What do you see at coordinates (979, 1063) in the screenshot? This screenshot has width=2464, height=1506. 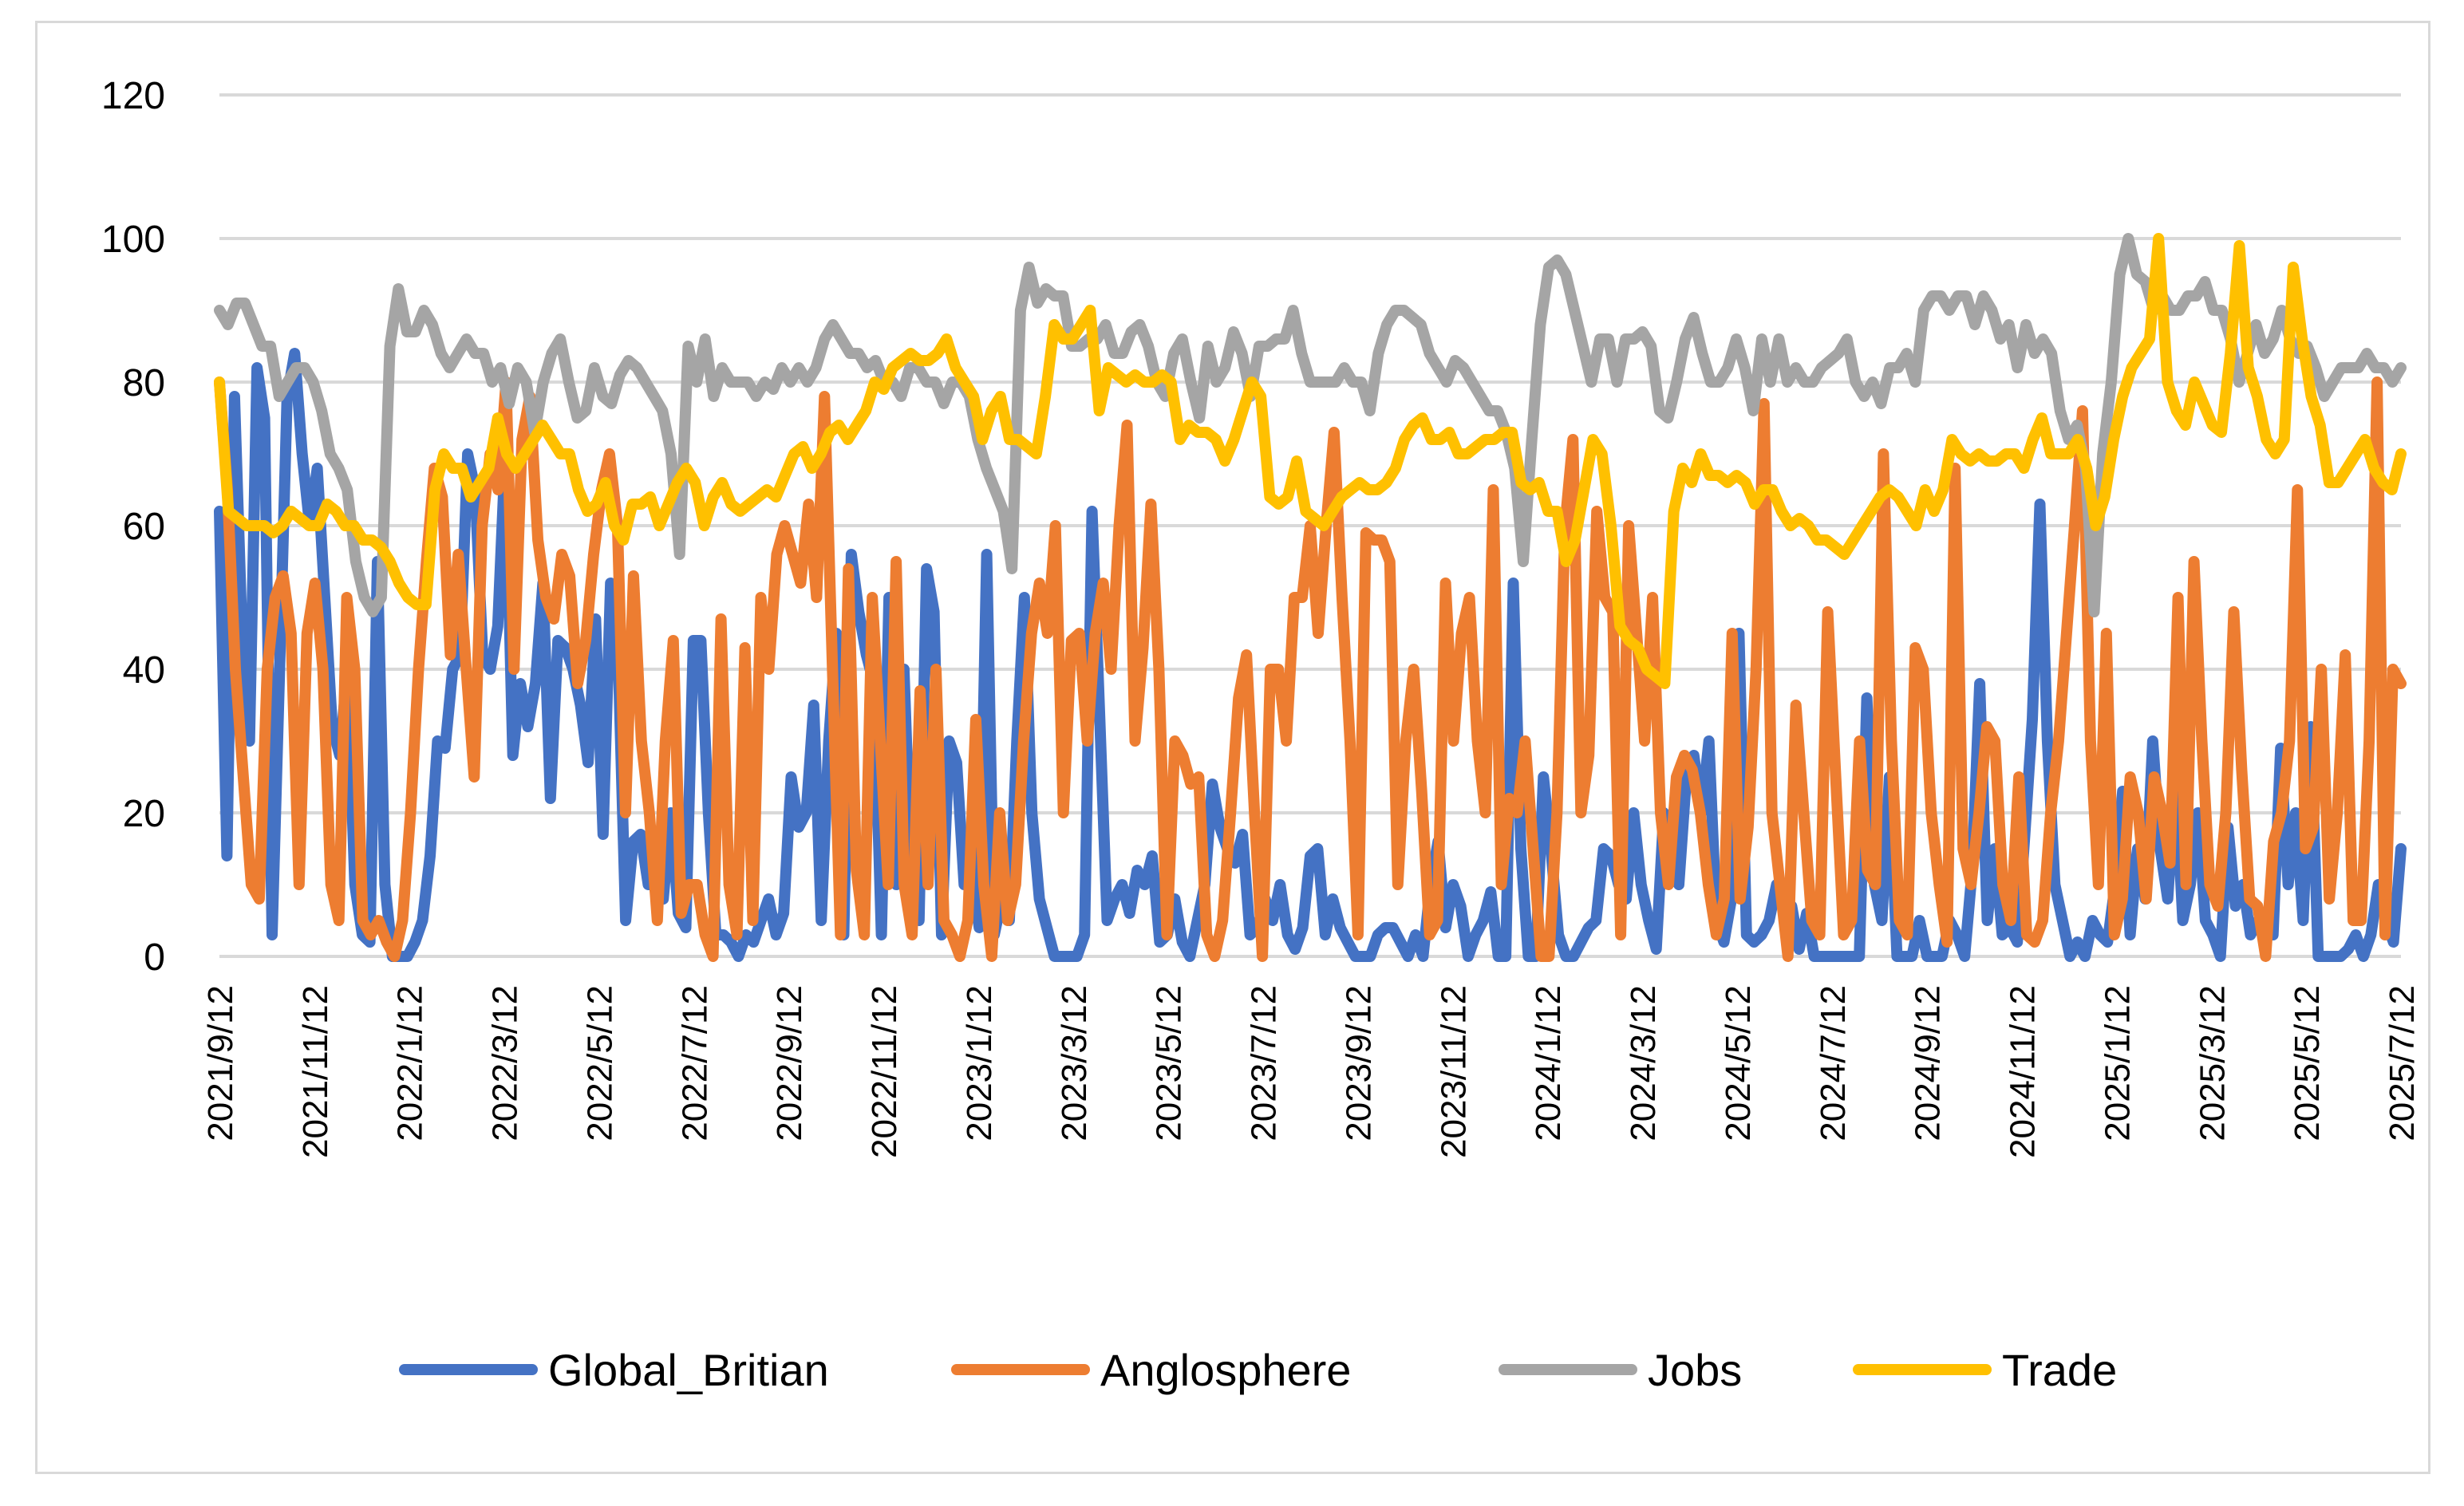 I see `x-tick-label: 2023/1/12` at bounding box center [979, 1063].